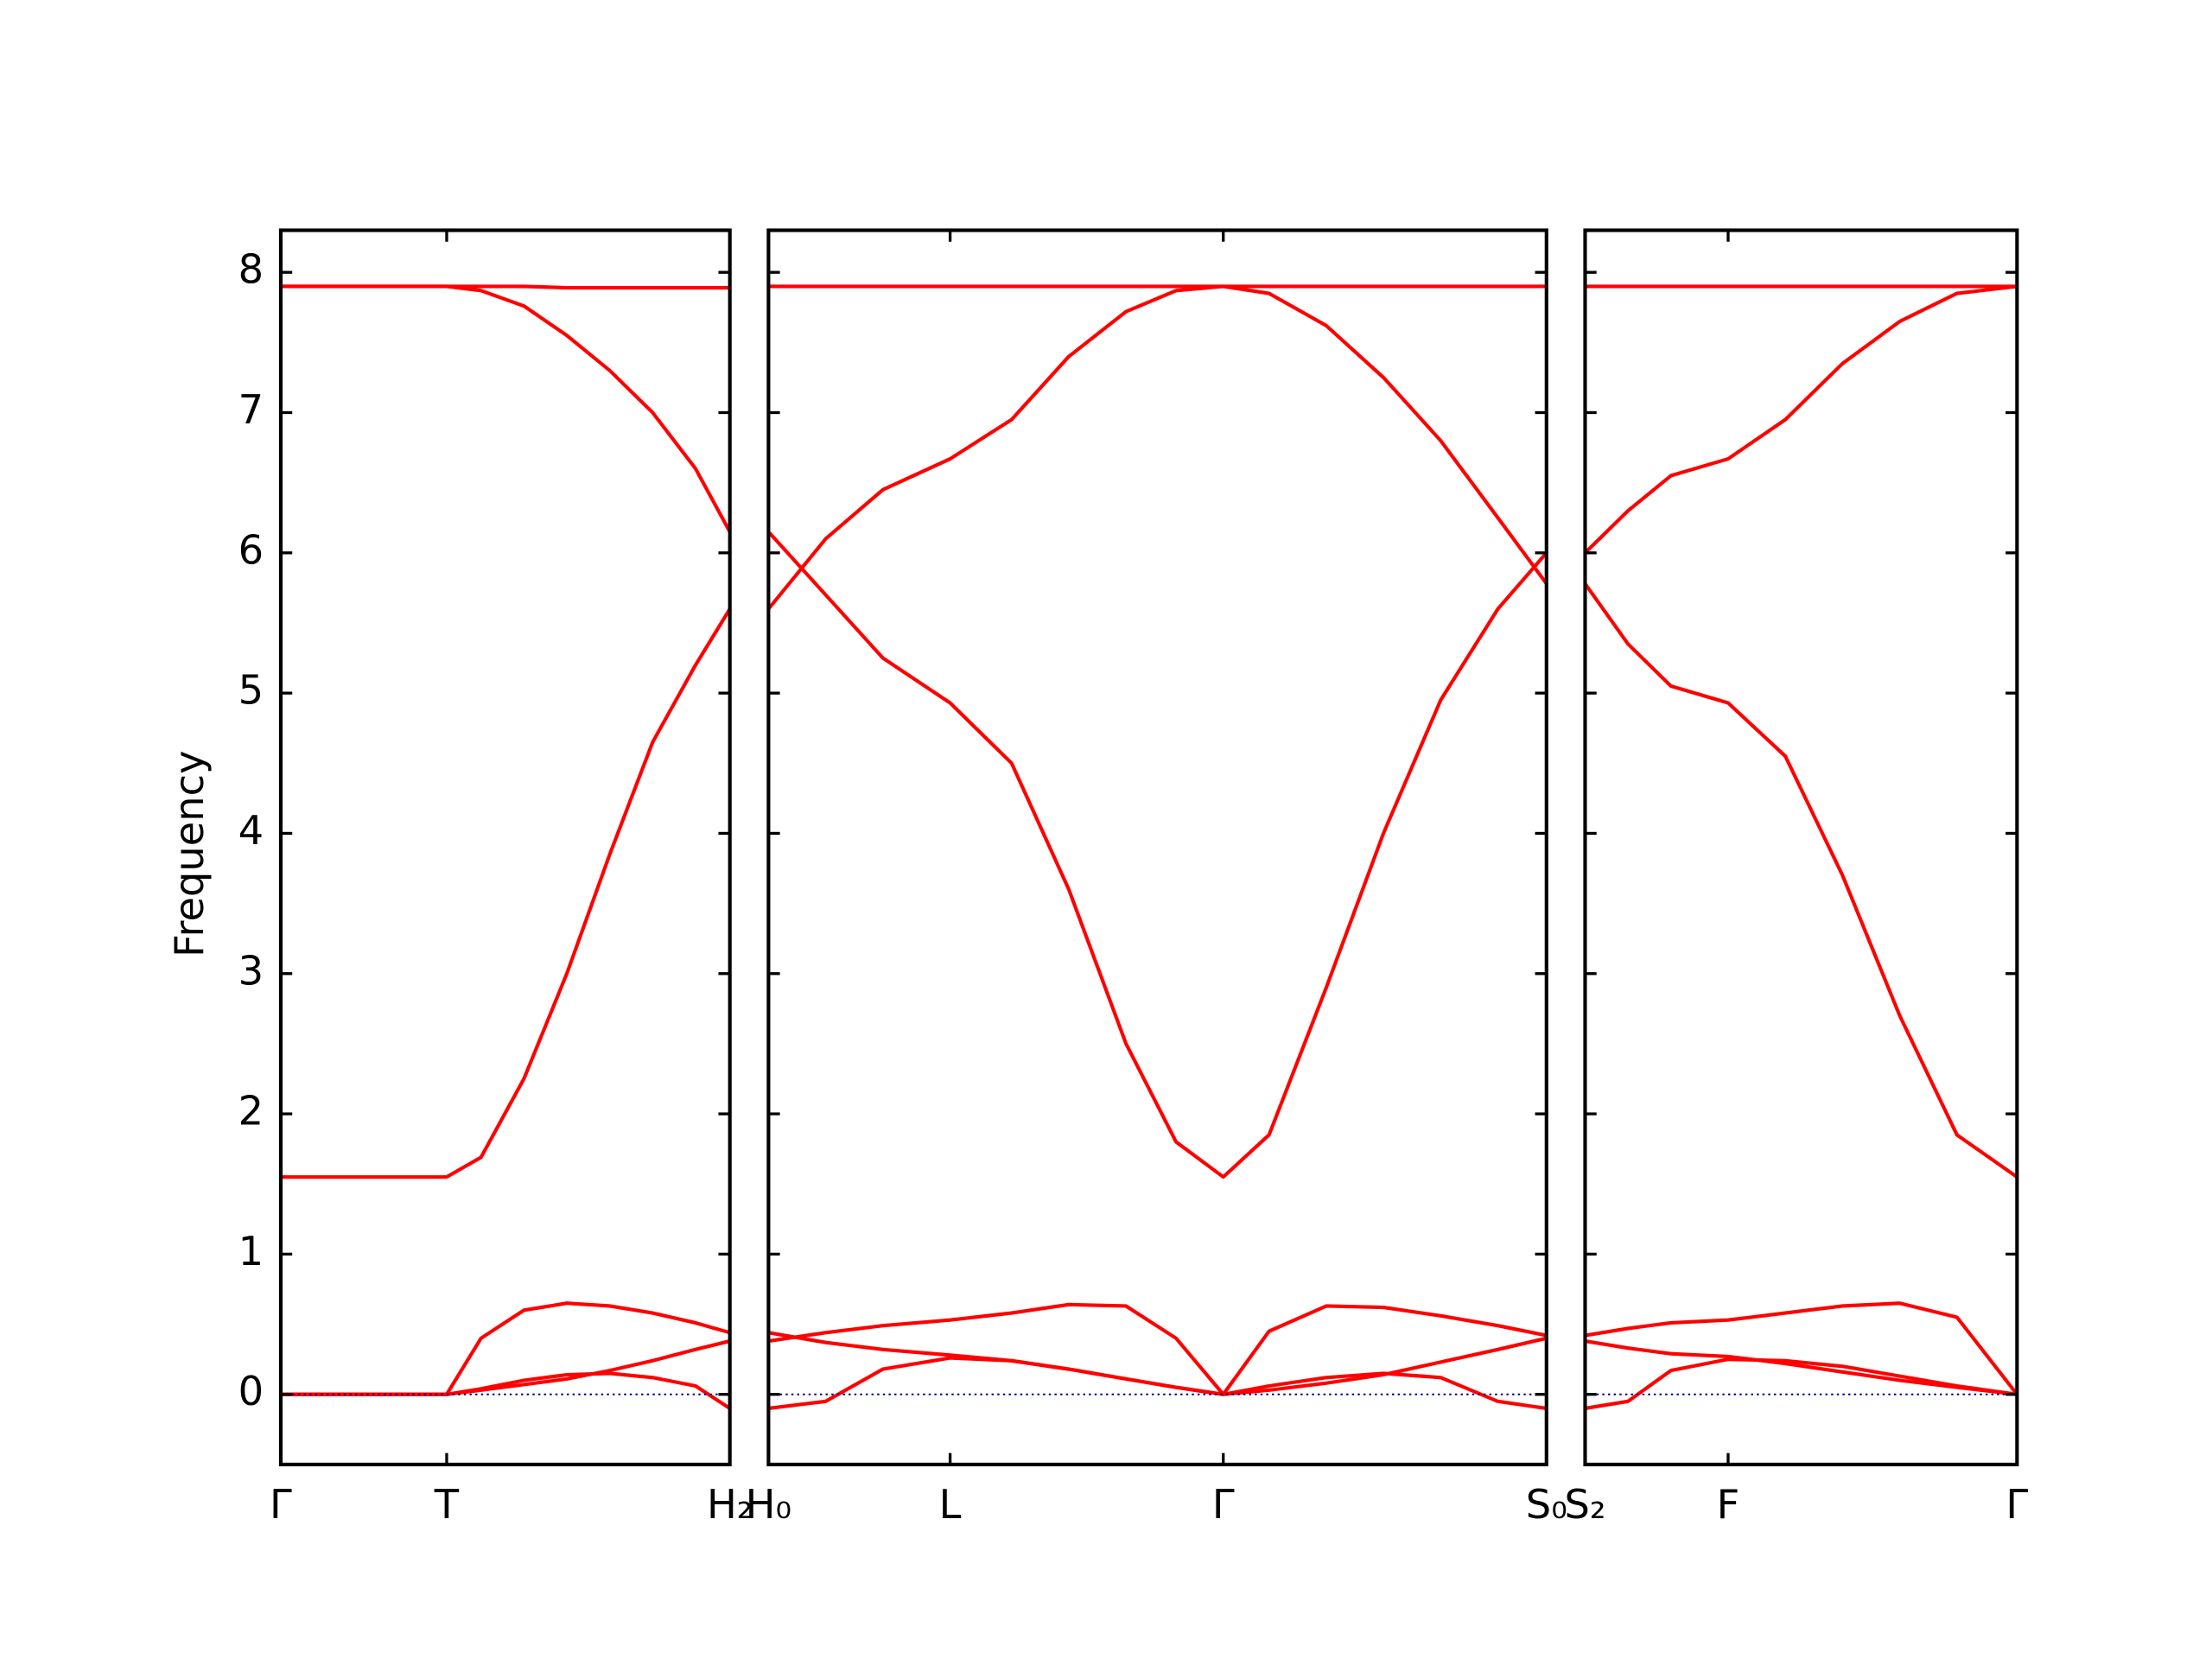  Describe the element at coordinates (730, 1504) in the screenshot. I see `x-tick-label: H₂` at that location.